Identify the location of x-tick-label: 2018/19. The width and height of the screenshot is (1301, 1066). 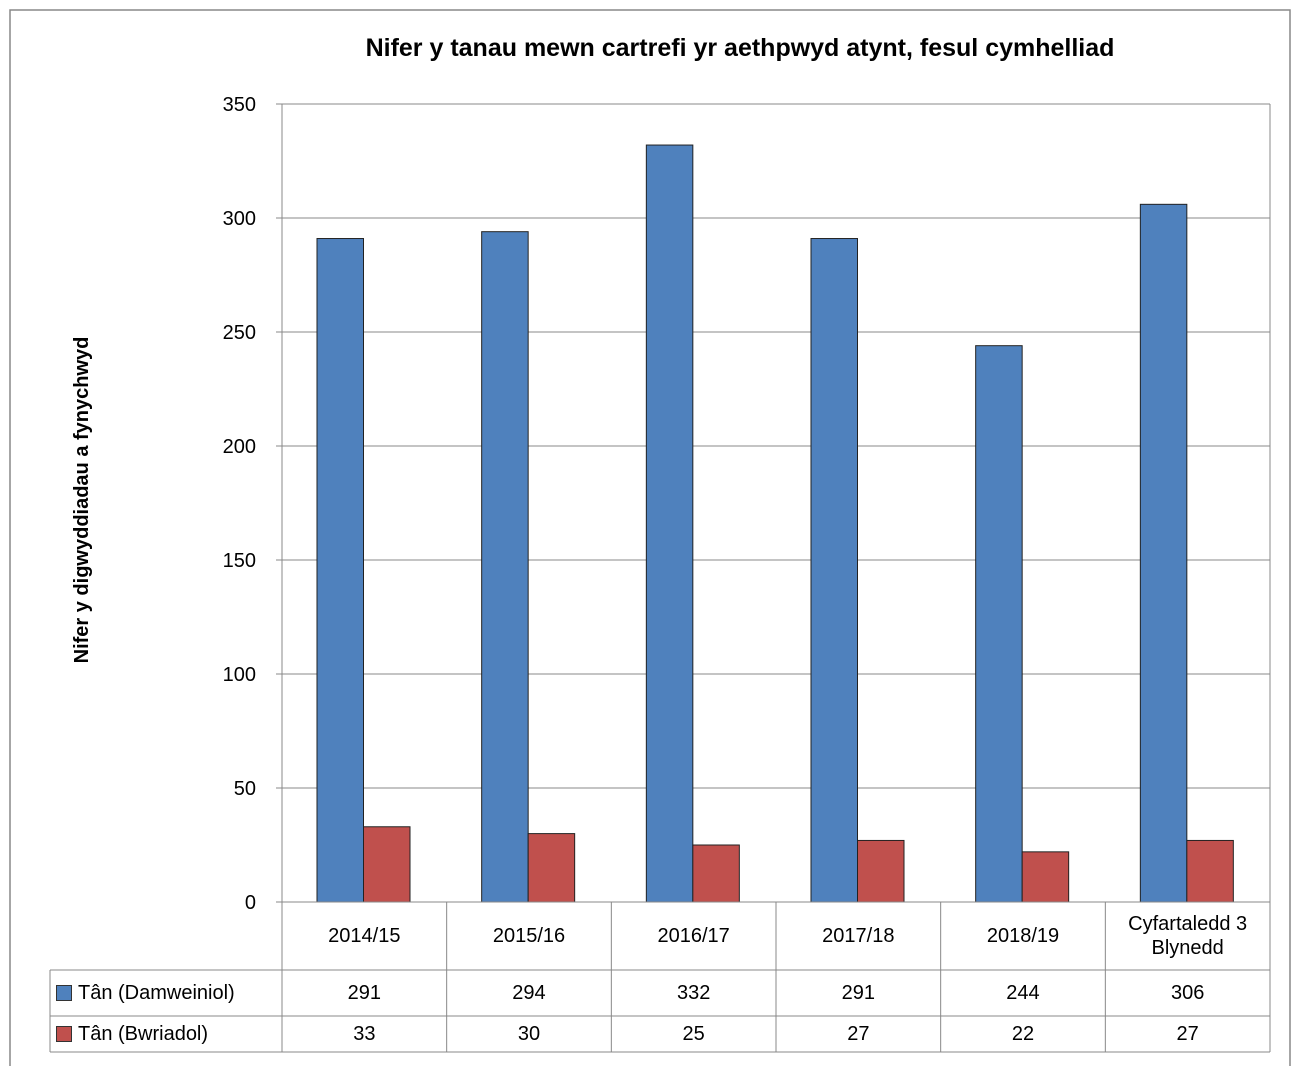
(1023, 936).